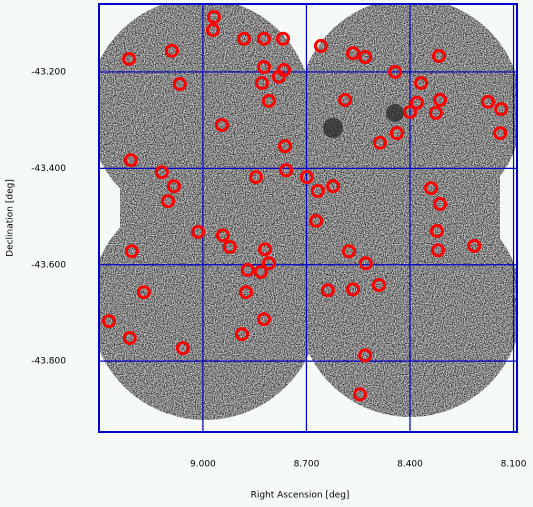  What do you see at coordinates (48, 265) in the screenshot?
I see `y-tick-label: -43.600` at bounding box center [48, 265].